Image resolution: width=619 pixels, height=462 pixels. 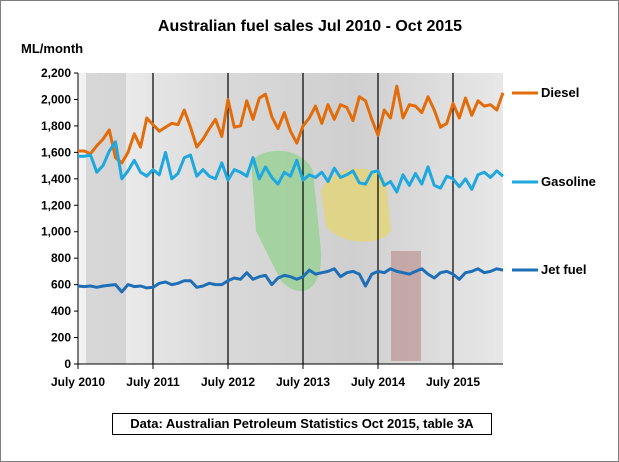 What do you see at coordinates (56, 126) in the screenshot?
I see `y-tick-label: 1,800` at bounding box center [56, 126].